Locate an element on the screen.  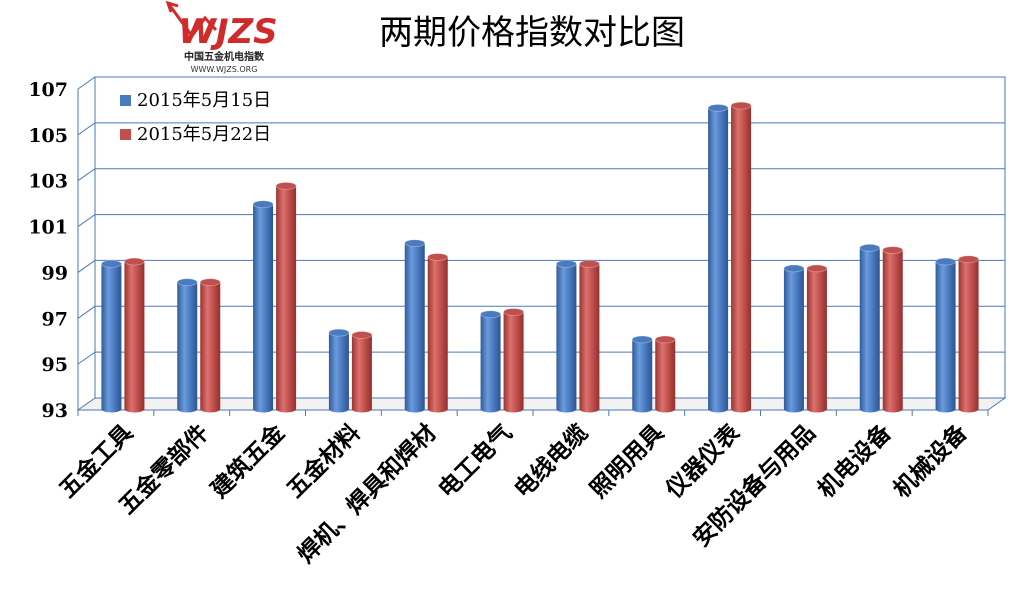
x-tick-label: 机电设备 is located at coordinates (854, 460).